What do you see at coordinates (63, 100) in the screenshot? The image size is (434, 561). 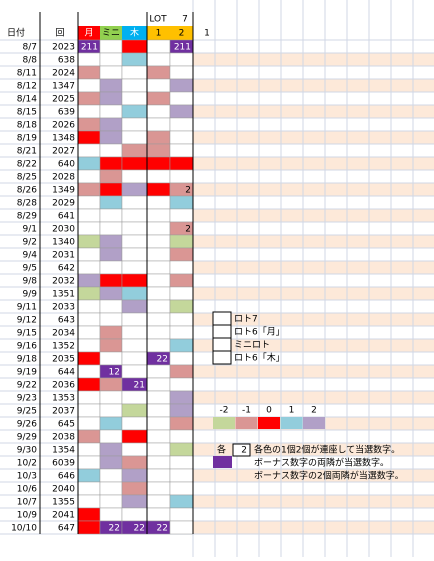 I see `draw-no: 2025` at bounding box center [63, 100].